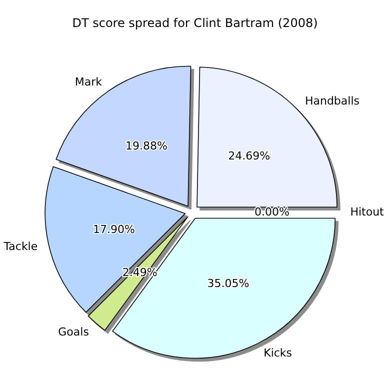 This screenshot has height=390, width=390. What do you see at coordinates (147, 146) in the screenshot?
I see `data-label: 19.88%` at bounding box center [147, 146].